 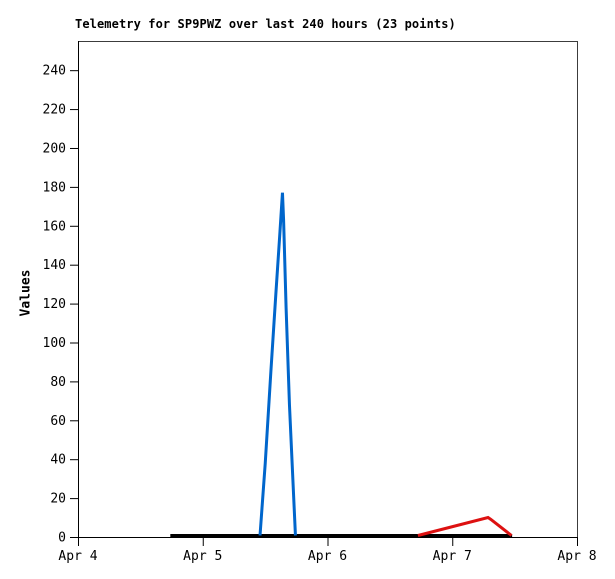 I want to click on y-tick-label: 220, so click(x=54, y=110).